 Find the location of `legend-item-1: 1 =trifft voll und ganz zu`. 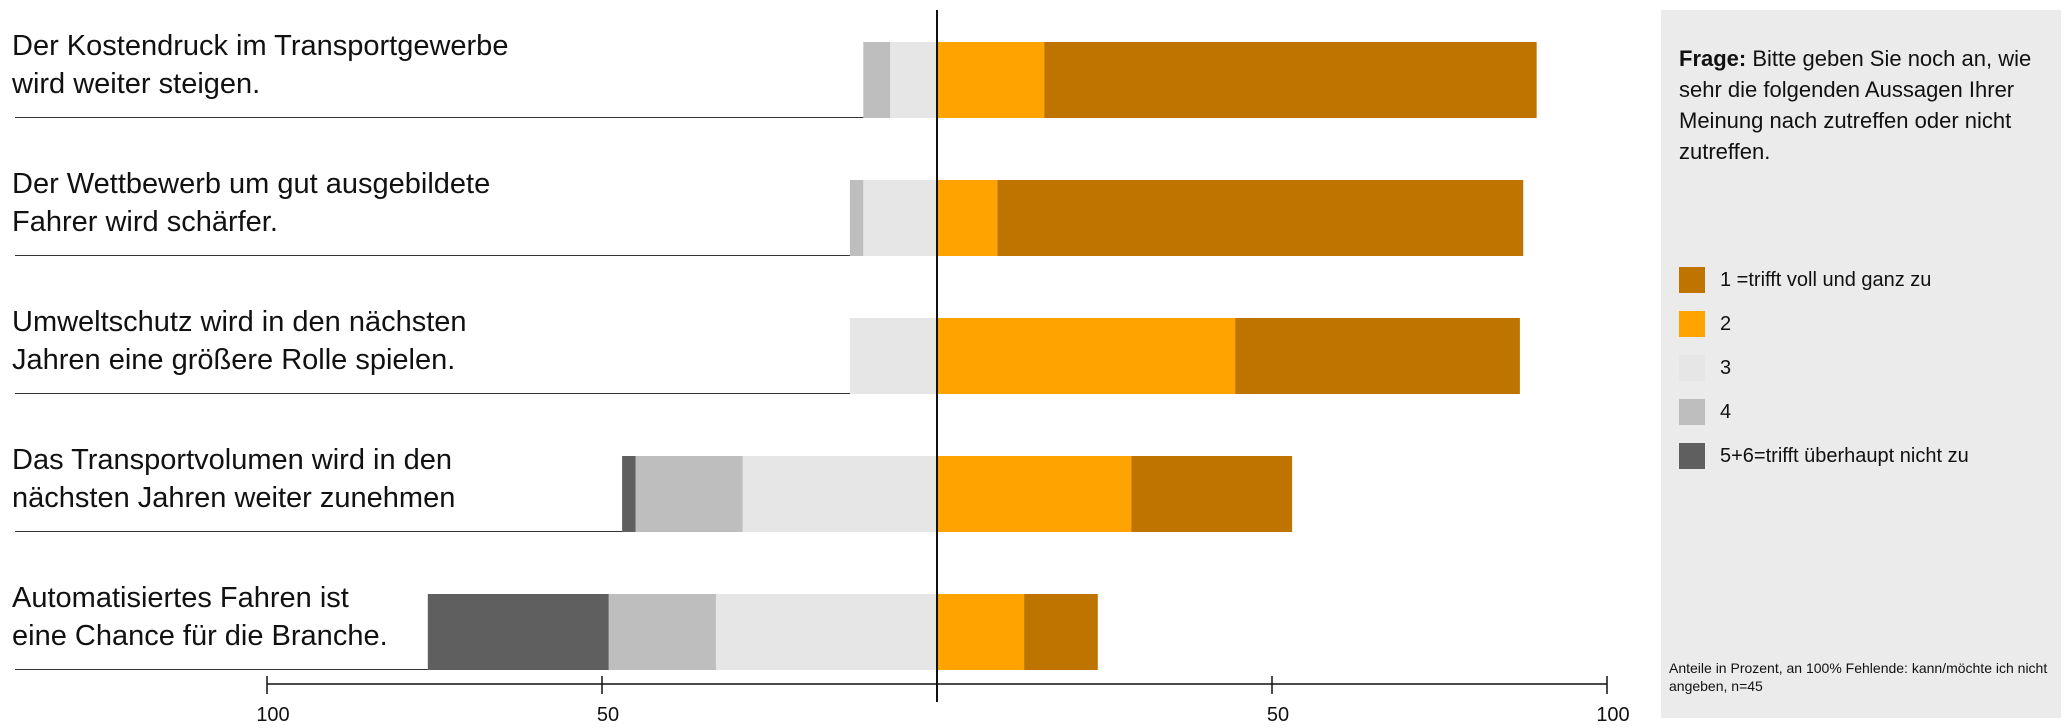

legend-item-1: 1 =trifft voll und ganz zu is located at coordinates (1805, 280).